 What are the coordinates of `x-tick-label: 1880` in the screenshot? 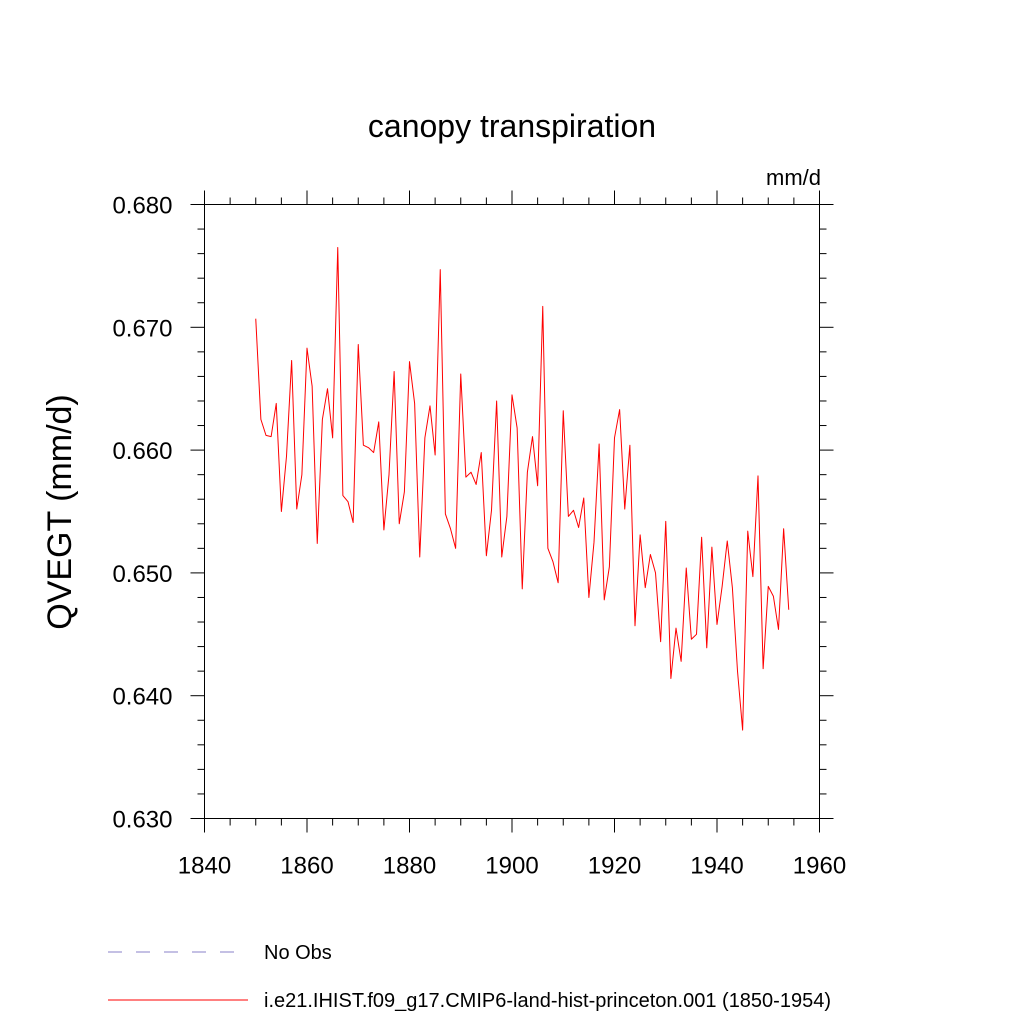 It's located at (409, 866).